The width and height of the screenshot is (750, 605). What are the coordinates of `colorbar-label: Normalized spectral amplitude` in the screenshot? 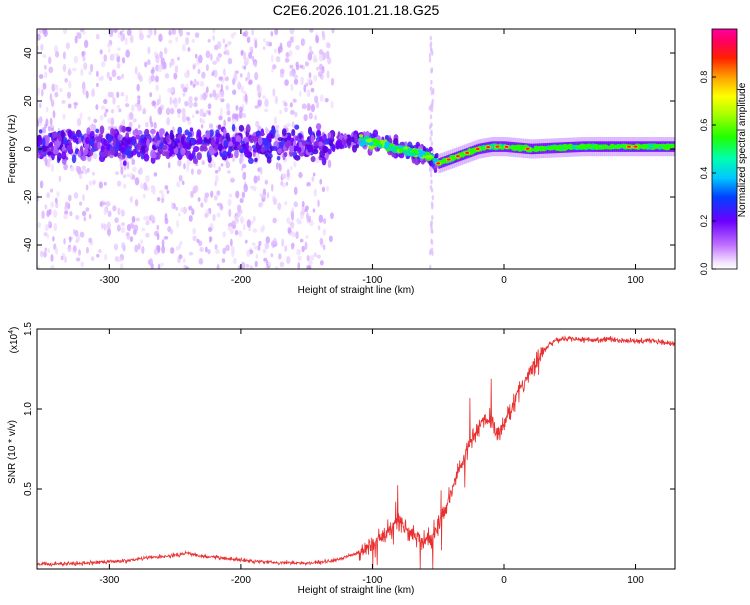 It's located at (742, 149).